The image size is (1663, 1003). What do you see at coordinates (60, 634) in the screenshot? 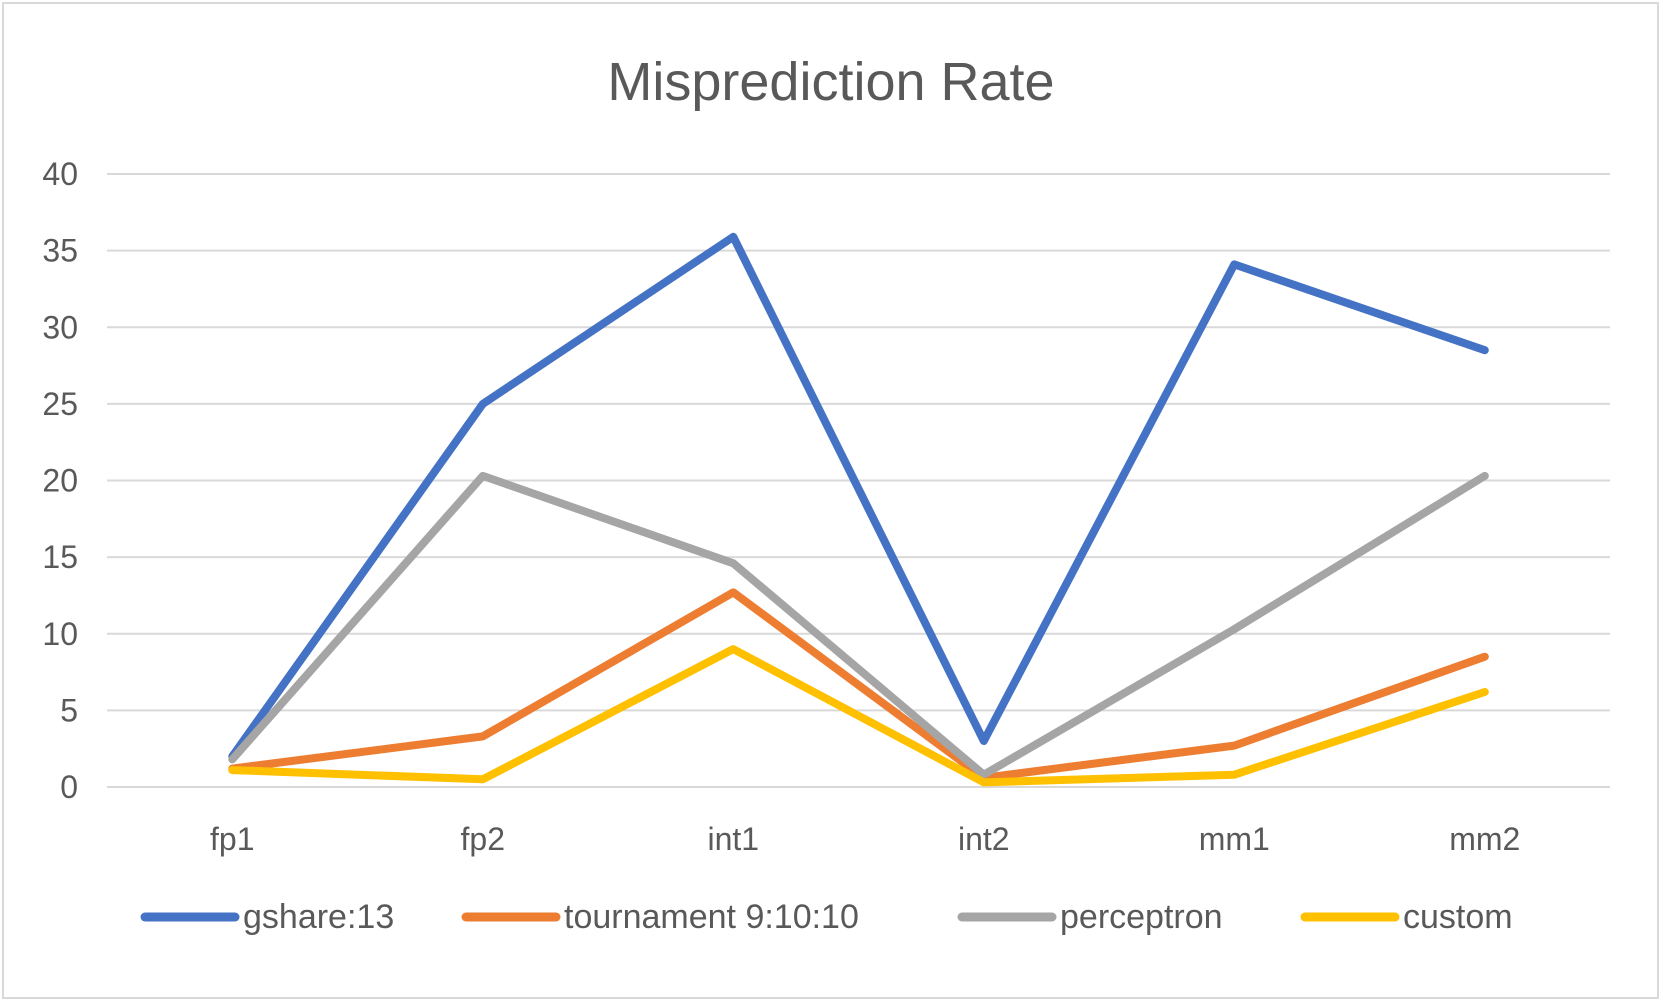
I see `y-tick-label: 10` at bounding box center [60, 634].